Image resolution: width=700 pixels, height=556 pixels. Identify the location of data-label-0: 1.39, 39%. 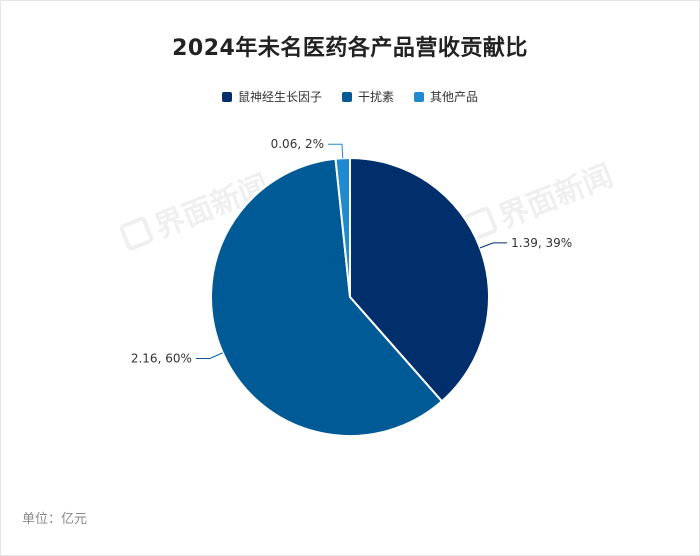
(541, 243).